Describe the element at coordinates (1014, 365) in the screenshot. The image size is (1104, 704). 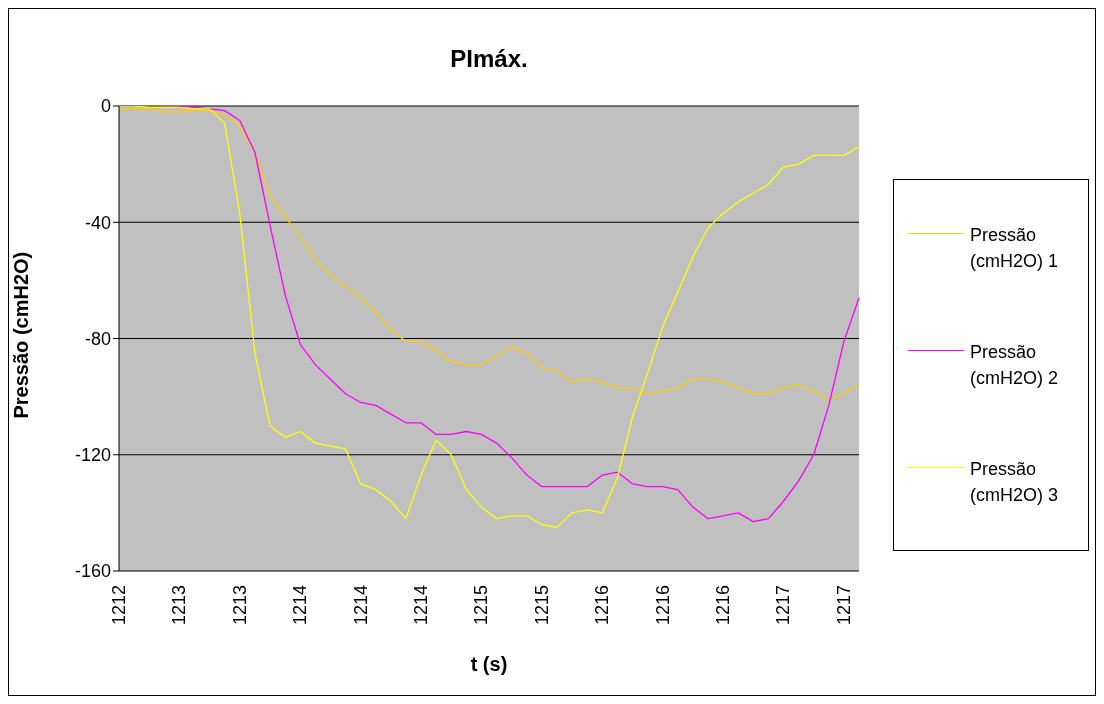
I see `legend-label: Pressão (cmH2O) 2` at that location.